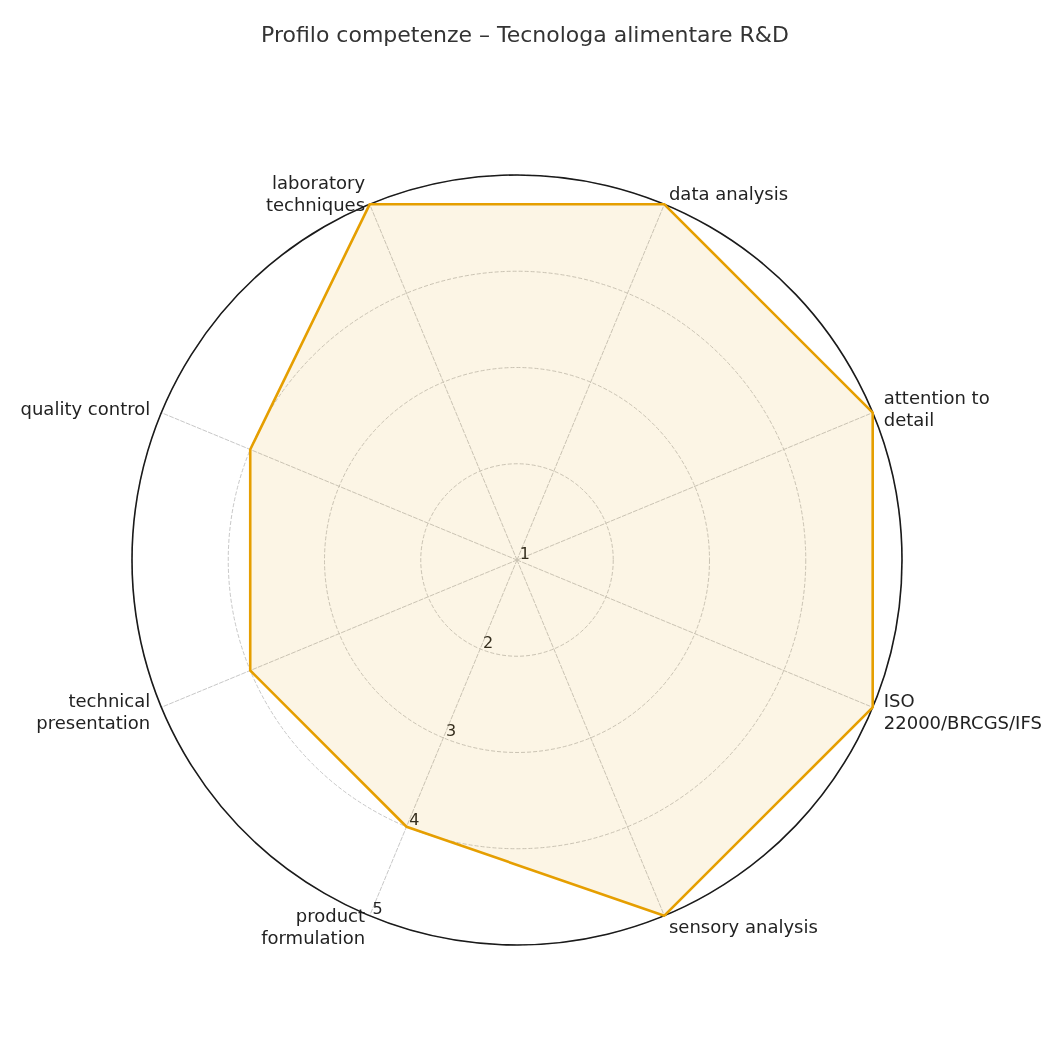  Describe the element at coordinates (936, 408) in the screenshot. I see `spoke-label: attention to detail` at that location.